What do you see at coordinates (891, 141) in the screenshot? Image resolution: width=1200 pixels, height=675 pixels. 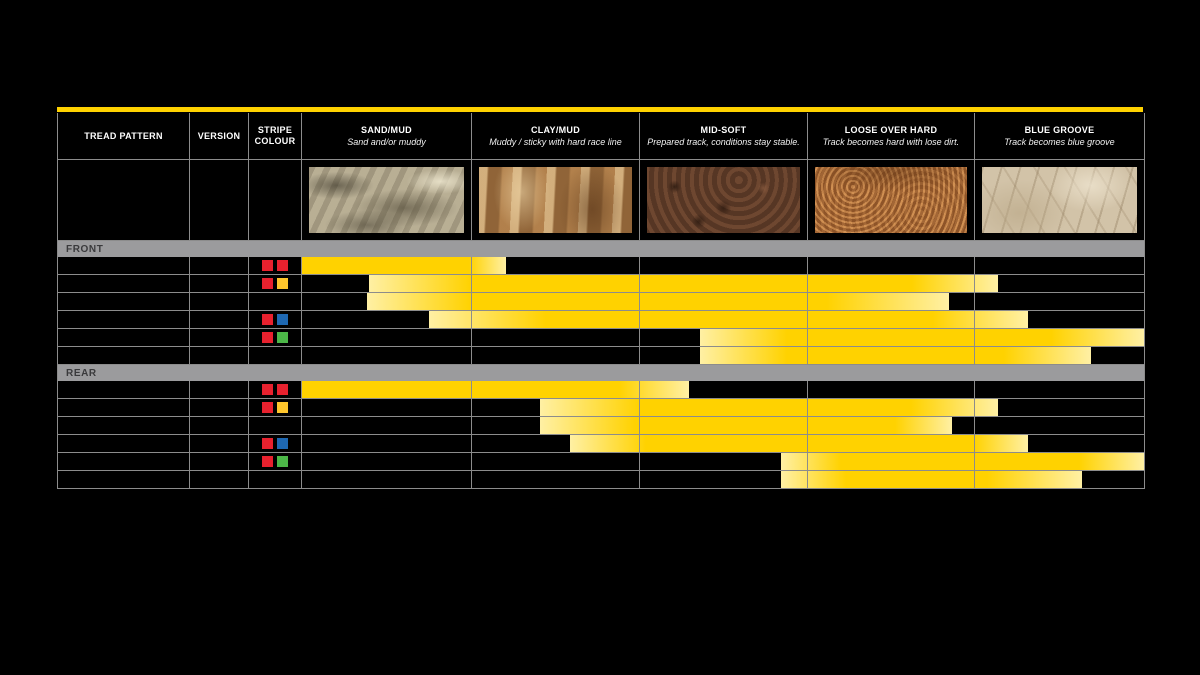 I see `column-subtitle: Track becomes hard with lose dirt.` at bounding box center [891, 141].